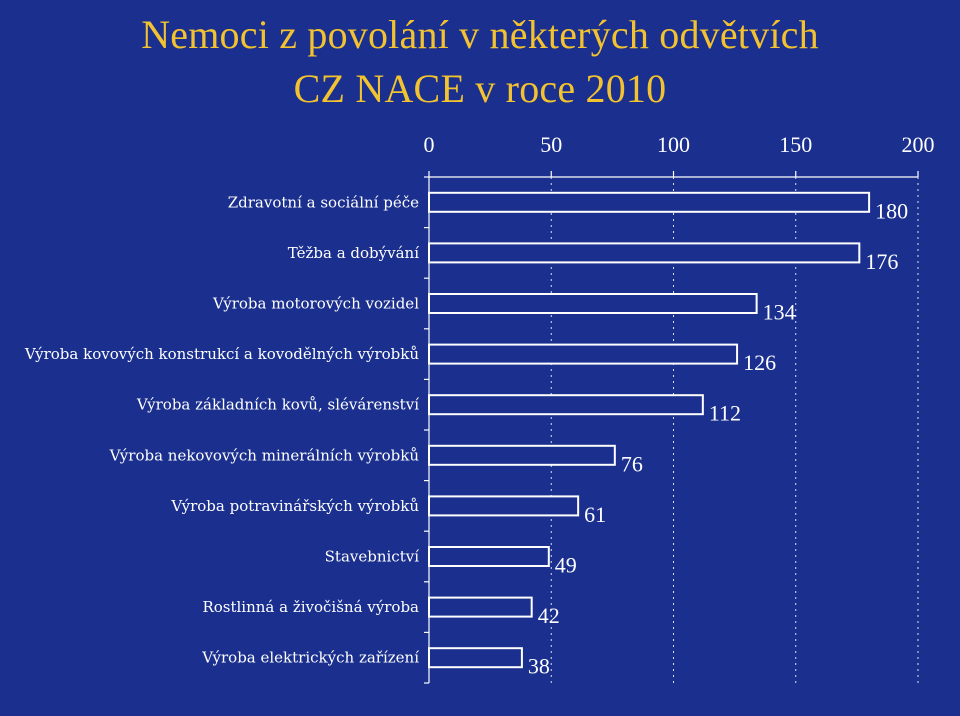 Image resolution: width=960 pixels, height=716 pixels. I want to click on category-label: Výroba potravinářských výrobků, so click(294, 506).